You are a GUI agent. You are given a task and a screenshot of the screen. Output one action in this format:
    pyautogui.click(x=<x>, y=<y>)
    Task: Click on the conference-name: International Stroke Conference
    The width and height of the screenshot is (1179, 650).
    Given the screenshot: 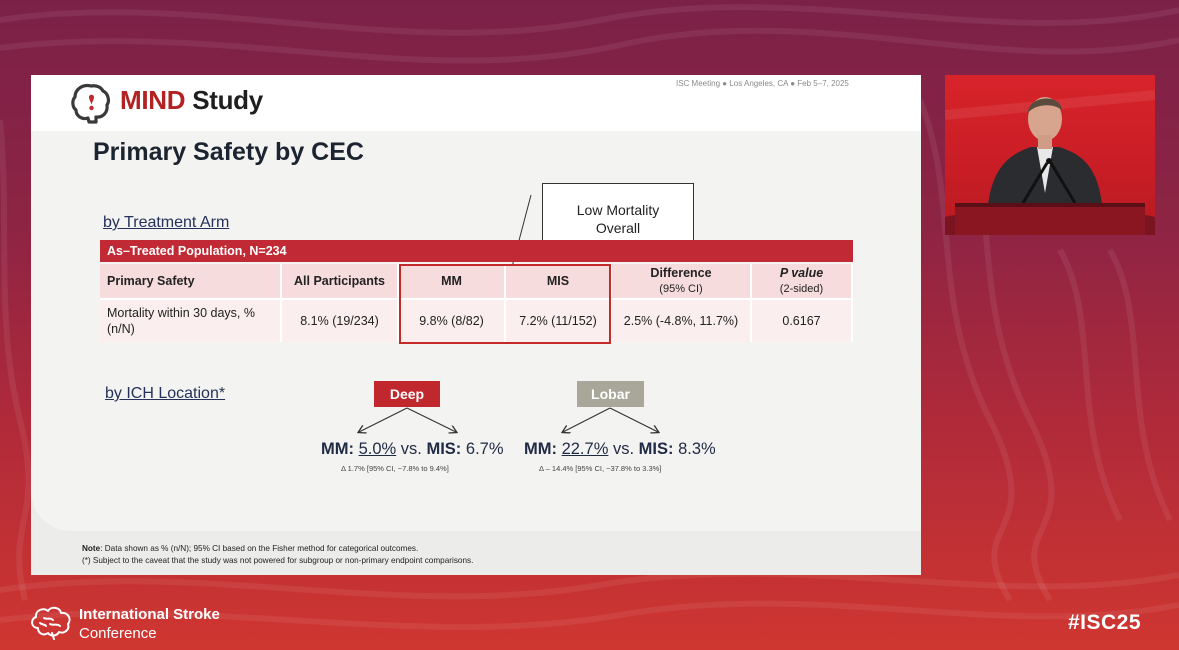 What is the action you would take?
    pyautogui.click(x=149, y=624)
    